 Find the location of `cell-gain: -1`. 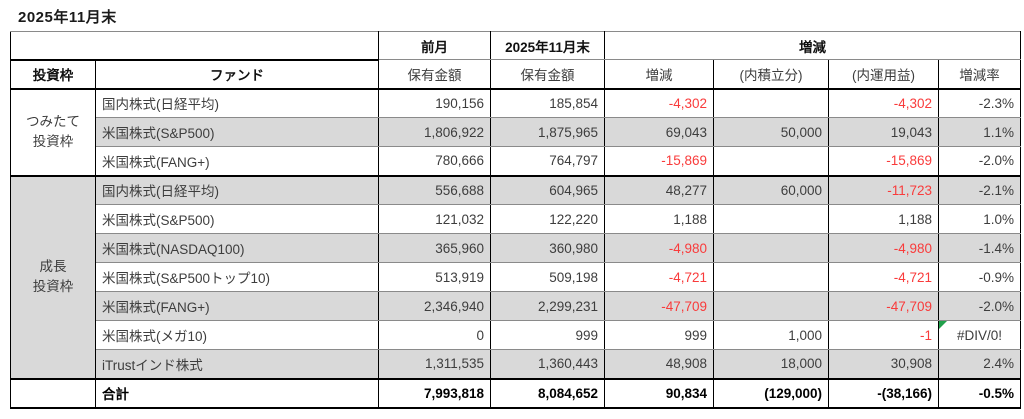

cell-gain: -1 is located at coordinates (883, 335).